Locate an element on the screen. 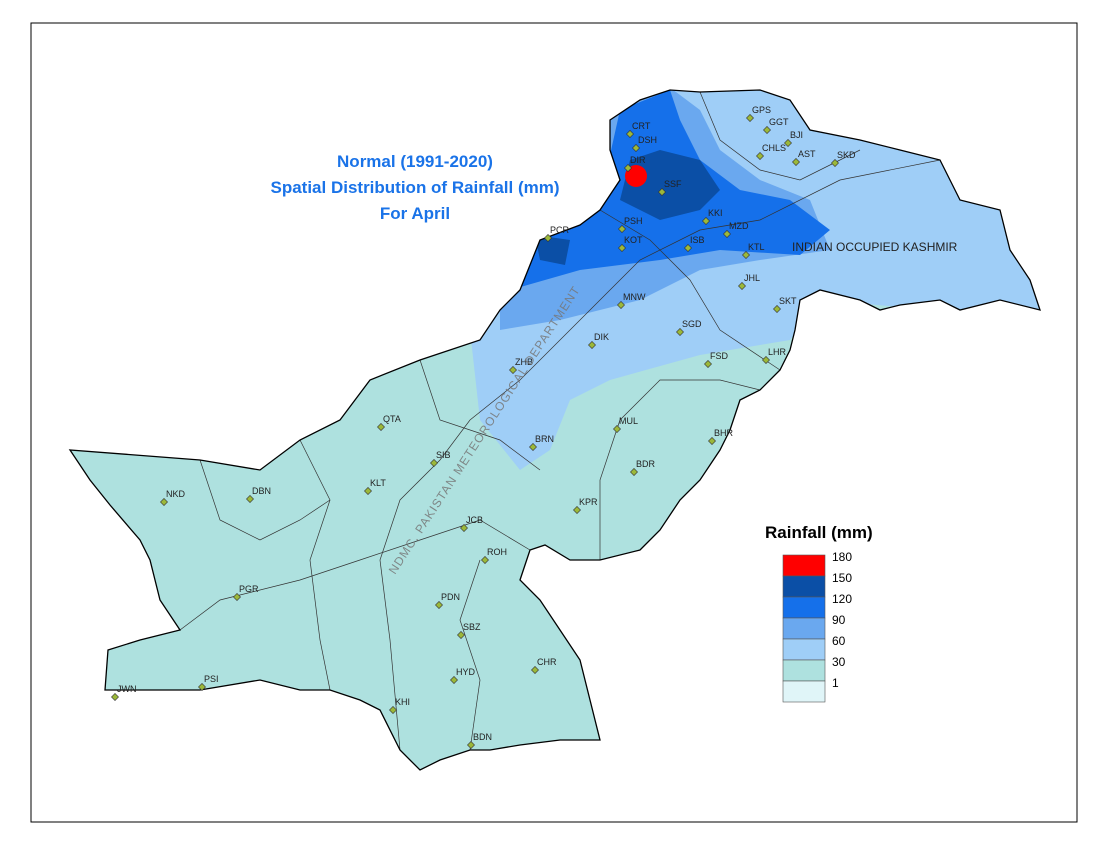 The width and height of the screenshot is (1100, 855). station-label: ROH is located at coordinates (497, 552).